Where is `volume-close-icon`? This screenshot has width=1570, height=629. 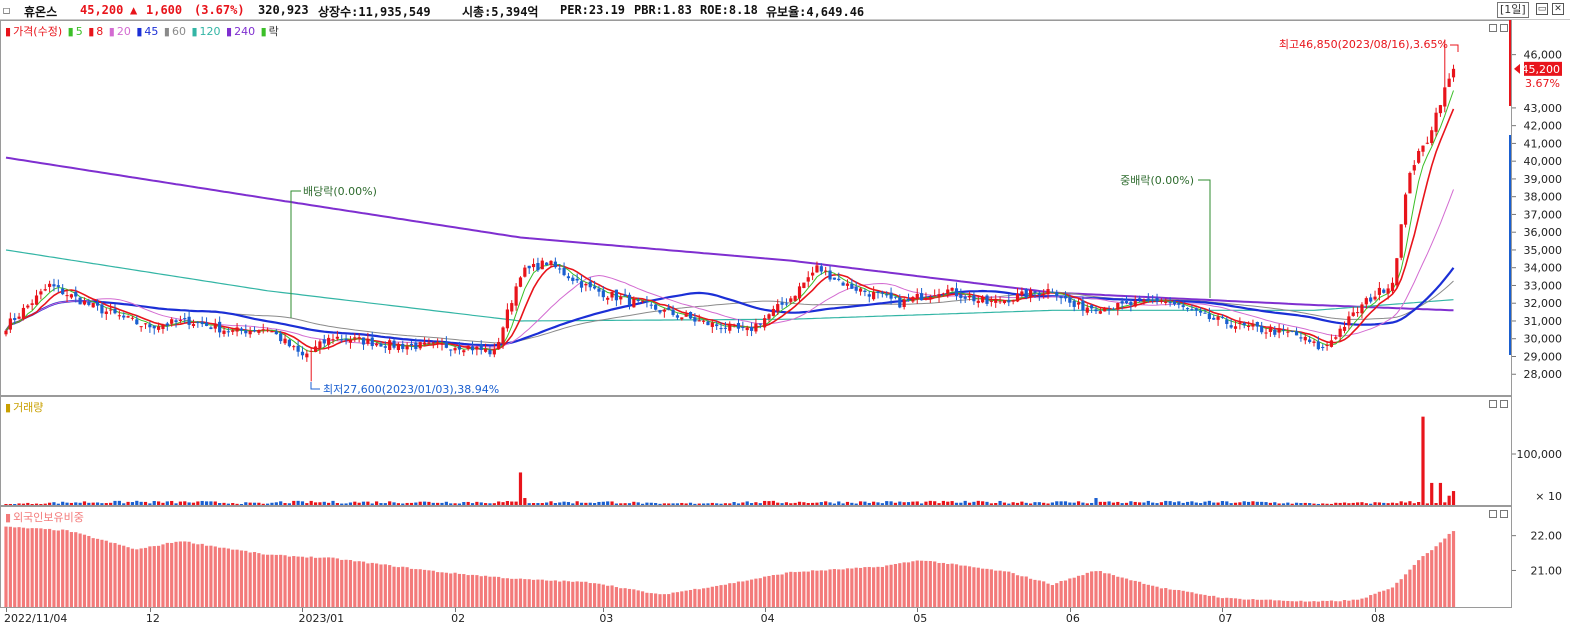 volume-close-icon is located at coordinates (1504, 404).